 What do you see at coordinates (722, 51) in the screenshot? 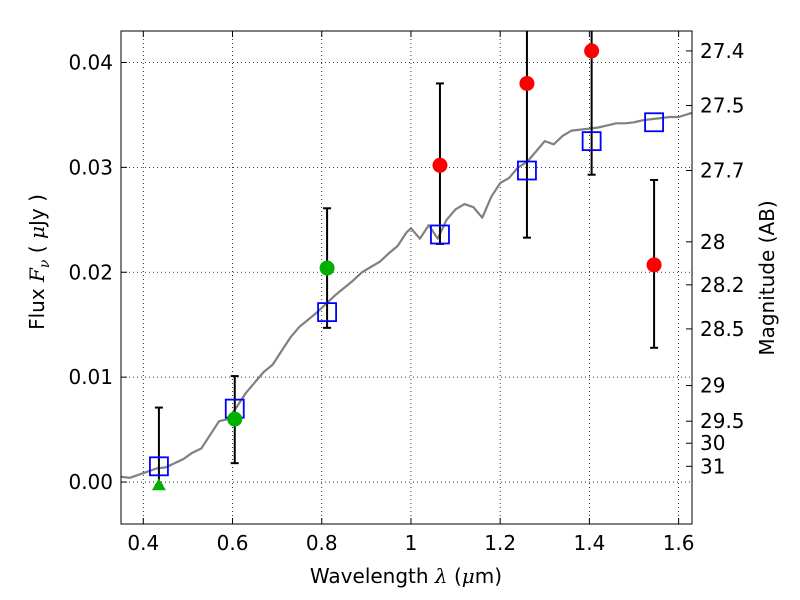
I see `magnitude-tick-label: 27.4` at bounding box center [722, 51].